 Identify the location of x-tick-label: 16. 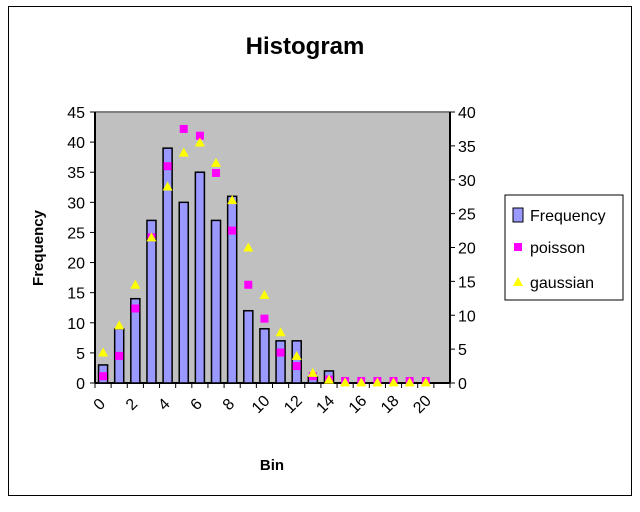
(358, 404).